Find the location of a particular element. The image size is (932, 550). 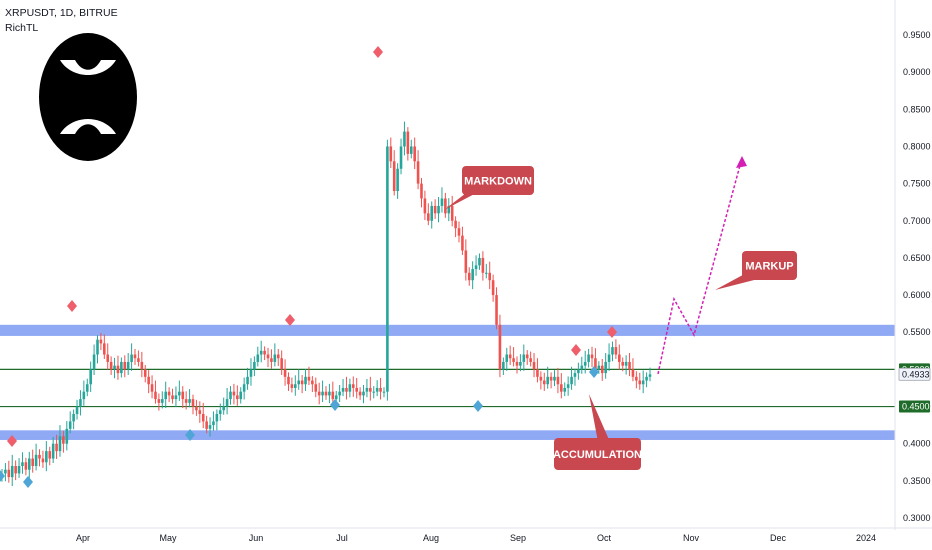

annotation-markup: MARKUP is located at coordinates (756, 270).